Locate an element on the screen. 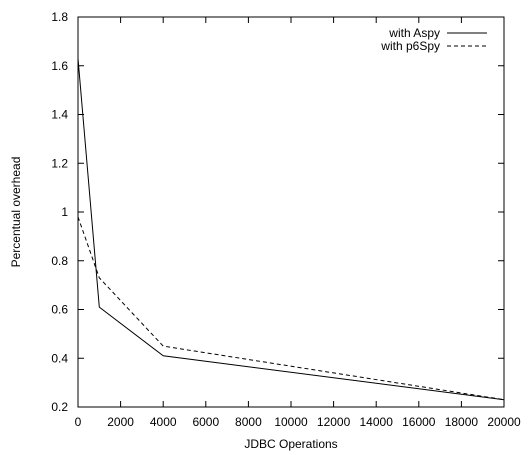 Image resolution: width=528 pixels, height=455 pixels. x-tick-label: 8000 is located at coordinates (248, 422).